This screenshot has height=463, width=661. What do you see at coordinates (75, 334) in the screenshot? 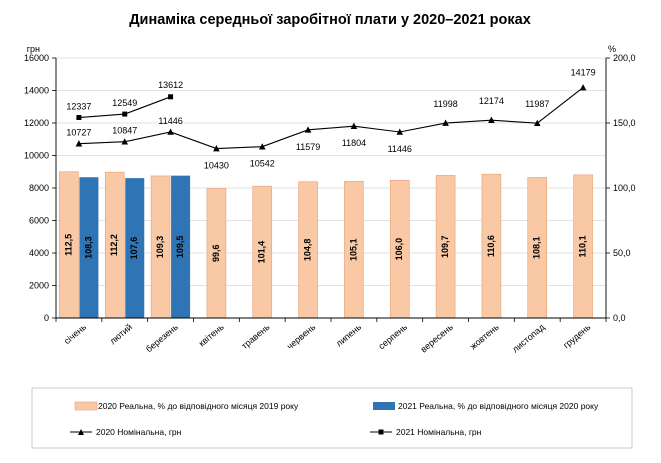
I see `x-axis-category-label: січень` at bounding box center [75, 334].